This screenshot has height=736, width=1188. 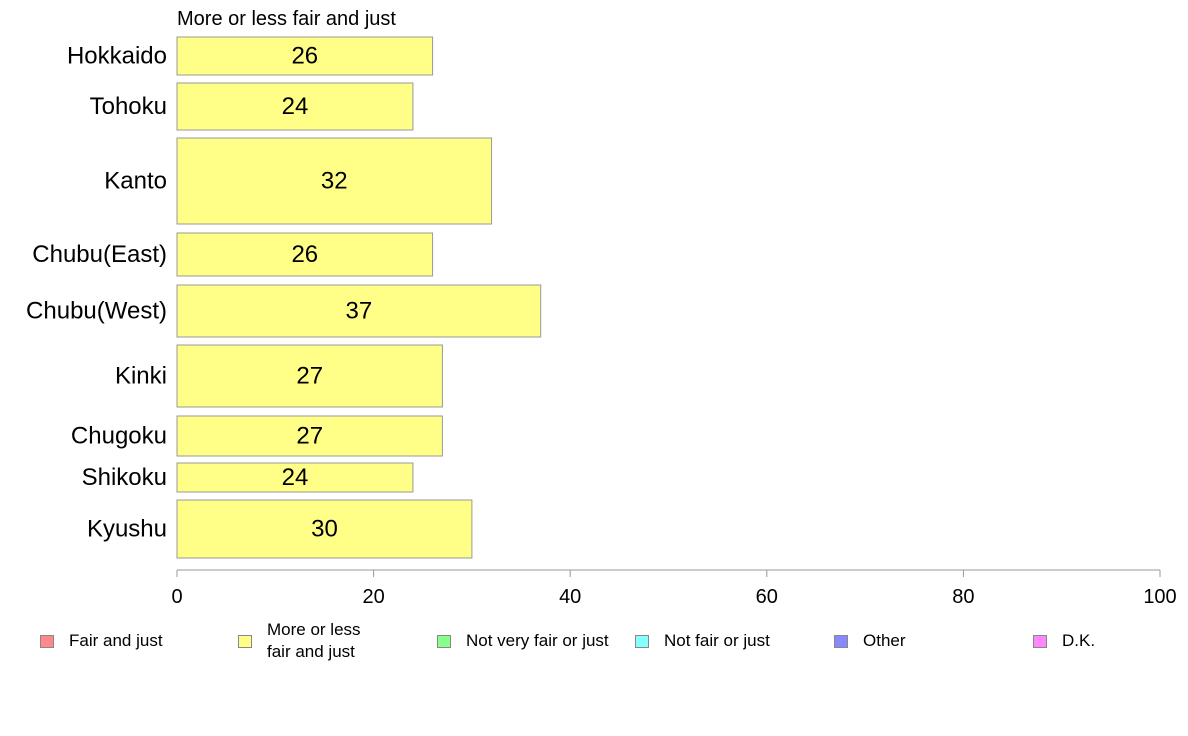 What do you see at coordinates (314, 640) in the screenshot?
I see `legend-label: More or less fair and just` at bounding box center [314, 640].